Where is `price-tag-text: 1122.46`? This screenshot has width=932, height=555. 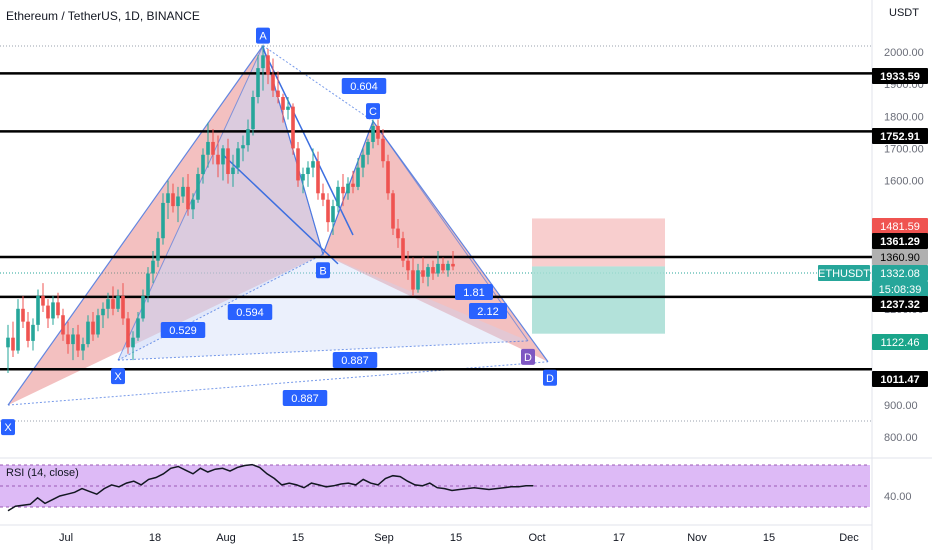
price-tag-text: 1122.46 is located at coordinates (900, 343).